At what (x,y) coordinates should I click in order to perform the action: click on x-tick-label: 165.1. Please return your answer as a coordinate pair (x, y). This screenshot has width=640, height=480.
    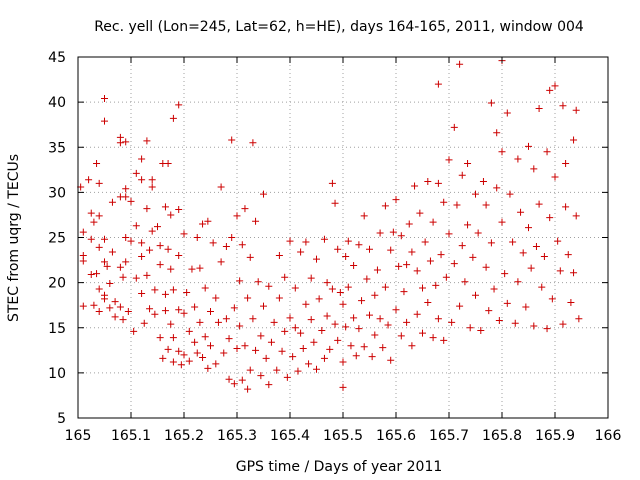
    Looking at the image, I should click on (131, 436).